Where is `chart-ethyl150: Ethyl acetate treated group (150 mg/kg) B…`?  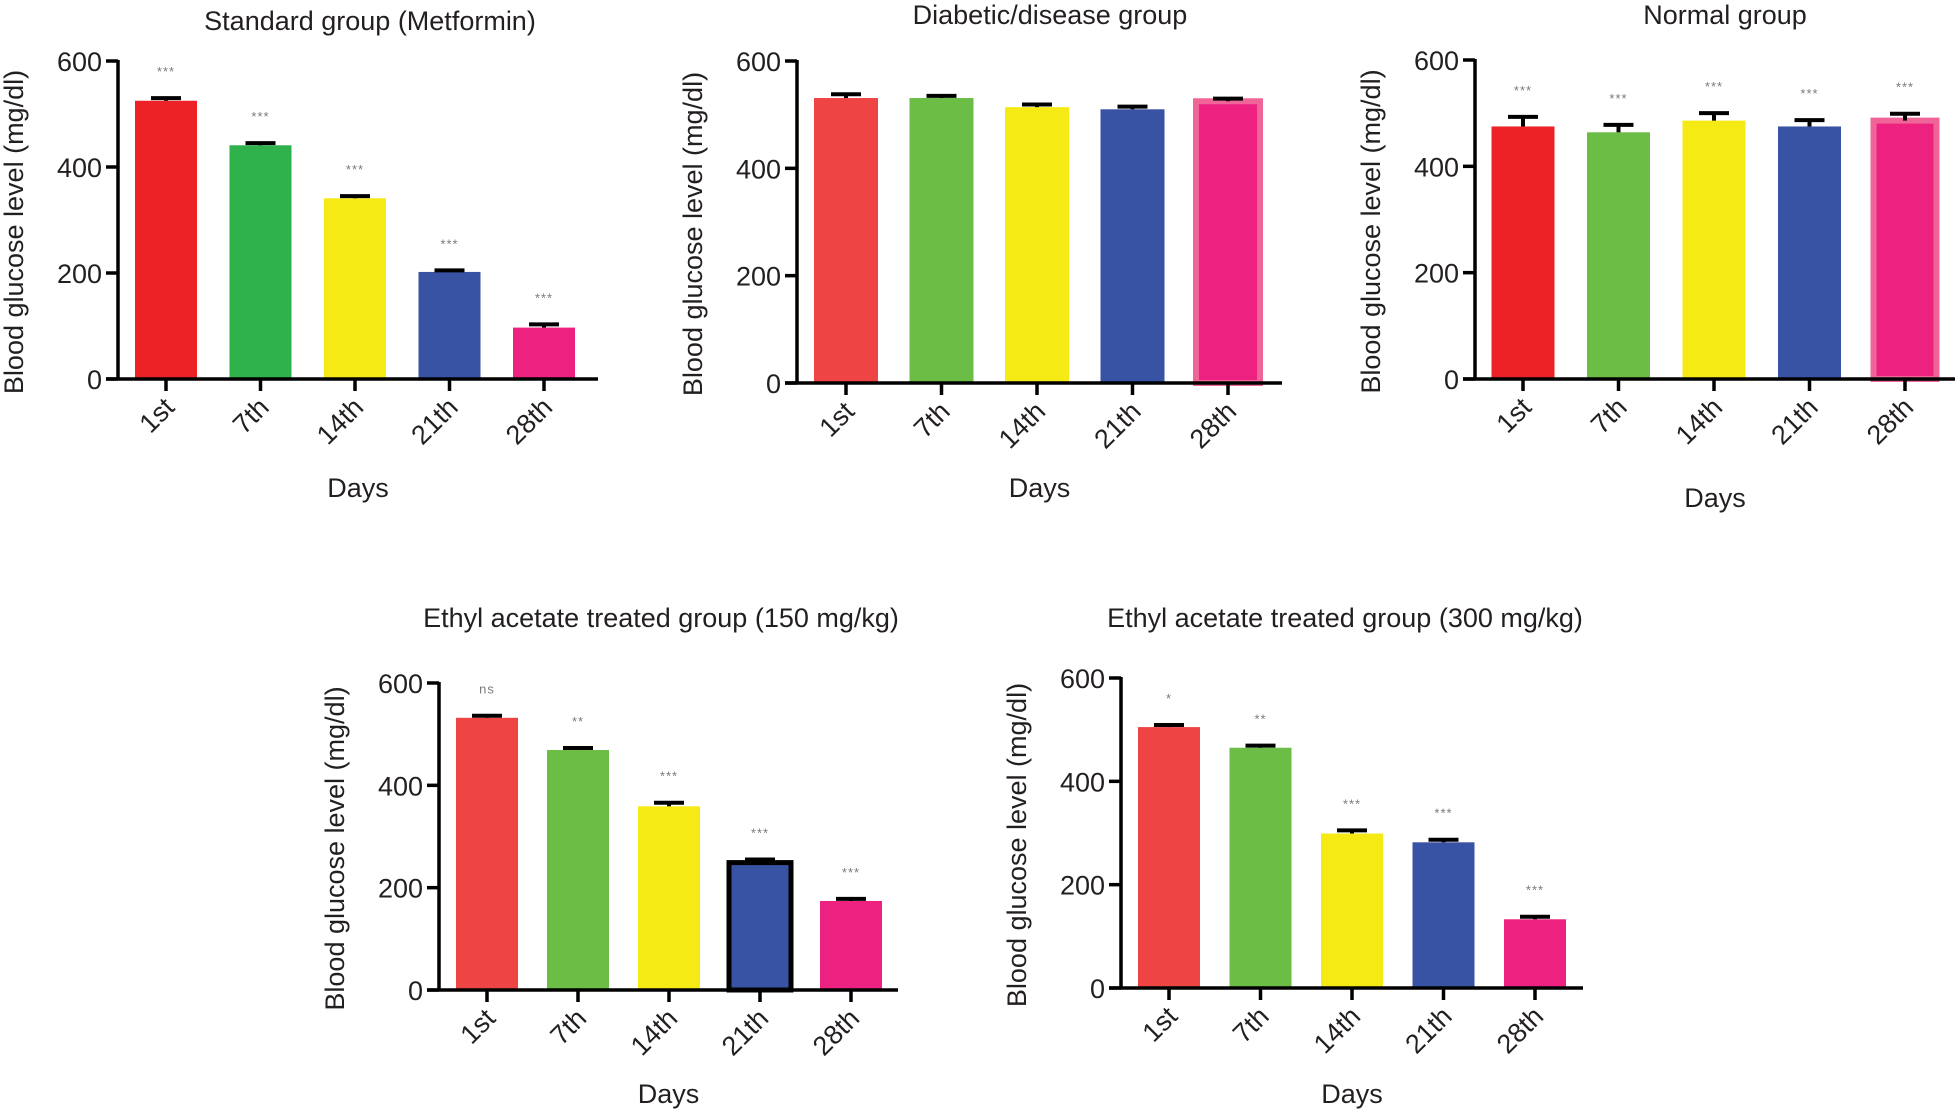 chart-ethyl150: Ethyl acetate treated group (150 mg/kg) B… is located at coordinates (609, 856).